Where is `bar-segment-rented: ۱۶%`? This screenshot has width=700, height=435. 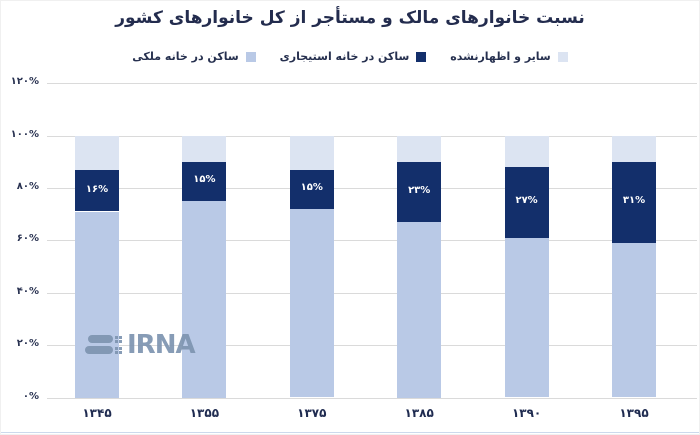 bar-segment-rented: ۱۶% is located at coordinates (97, 190).